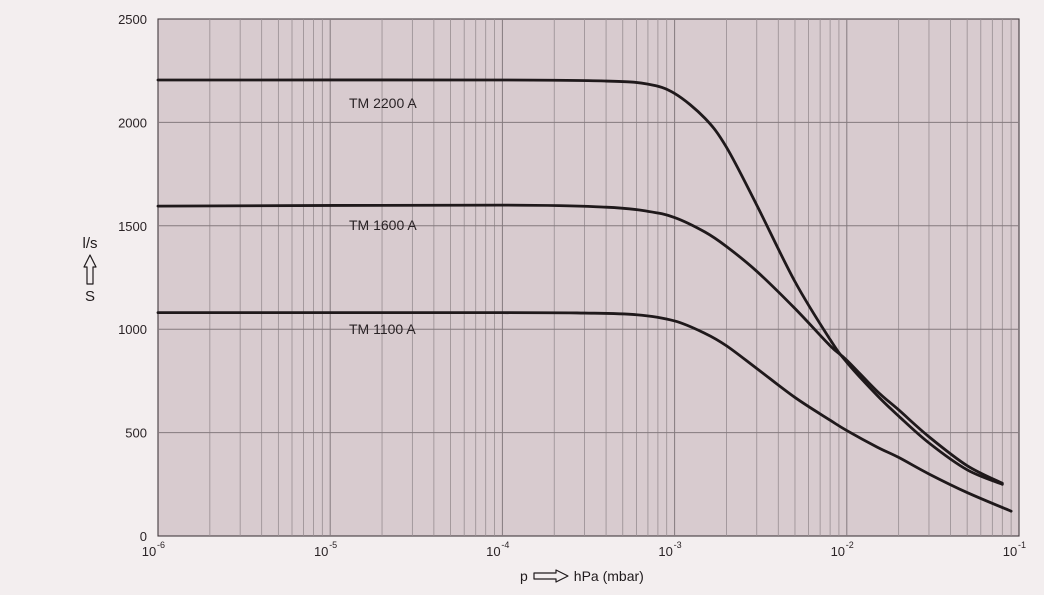 This screenshot has height=595, width=1044. I want to click on x-tick-label: 10 -4, so click(497, 549).